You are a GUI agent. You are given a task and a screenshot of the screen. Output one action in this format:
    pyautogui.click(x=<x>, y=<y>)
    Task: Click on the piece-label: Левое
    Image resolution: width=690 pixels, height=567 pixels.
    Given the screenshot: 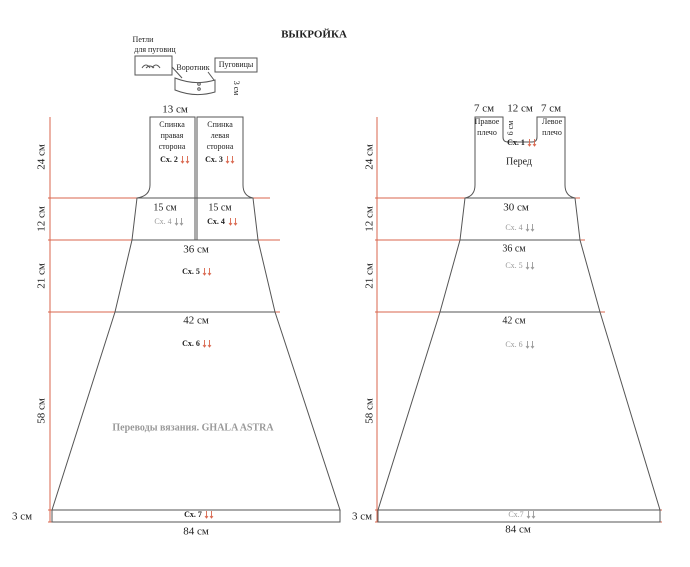 What is the action you would take?
    pyautogui.click(x=552, y=121)
    